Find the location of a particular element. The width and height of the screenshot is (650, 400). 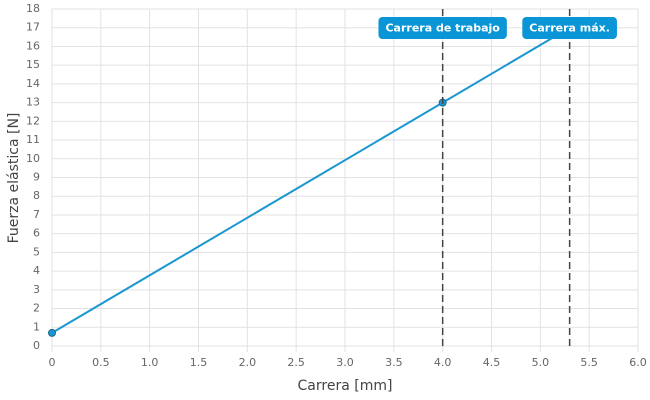

x-tick-label: 3.0 is located at coordinates (345, 362).